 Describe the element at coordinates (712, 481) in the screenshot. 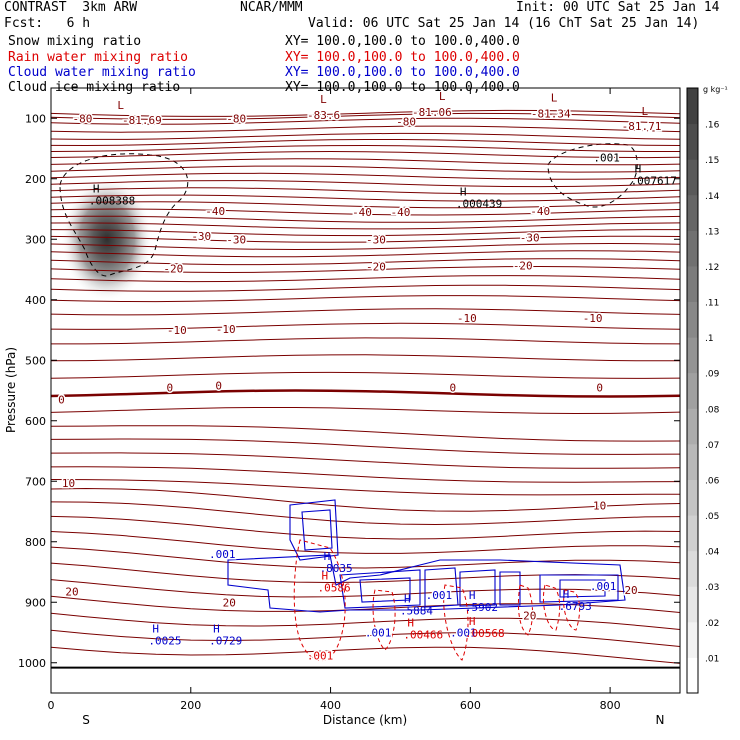

I see `colorbar-tick-label: .06` at that location.